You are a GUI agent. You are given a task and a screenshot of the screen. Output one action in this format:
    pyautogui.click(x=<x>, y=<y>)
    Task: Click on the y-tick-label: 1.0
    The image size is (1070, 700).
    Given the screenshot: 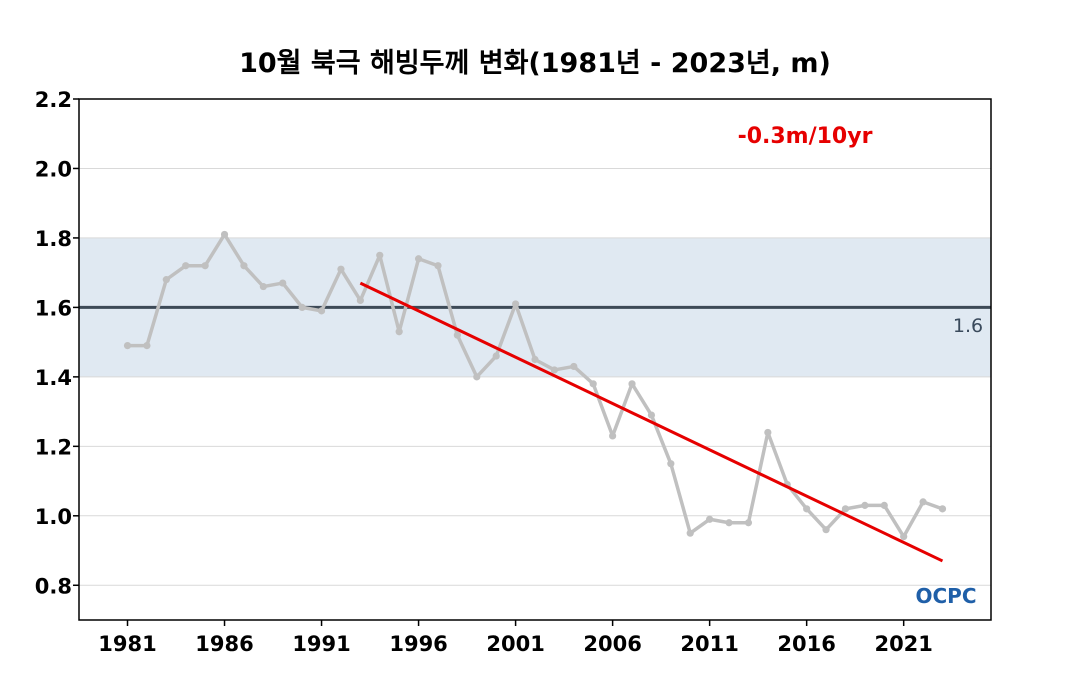 What is the action you would take?
    pyautogui.click(x=53, y=517)
    